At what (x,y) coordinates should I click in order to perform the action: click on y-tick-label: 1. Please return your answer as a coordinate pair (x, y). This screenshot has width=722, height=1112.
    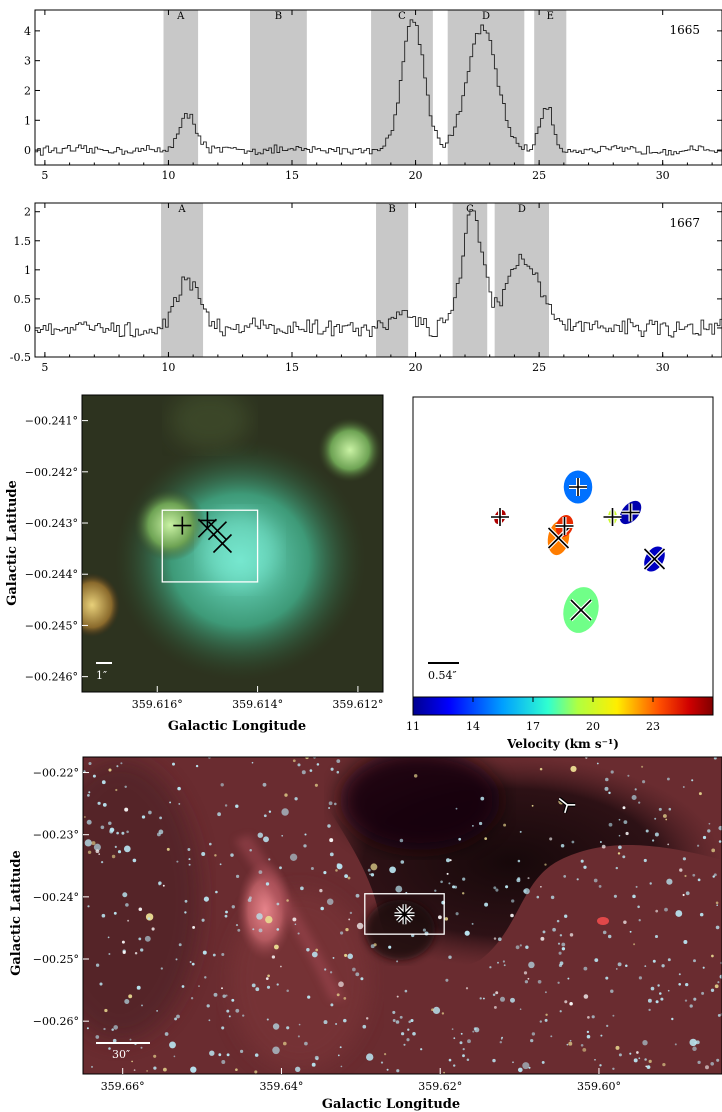
    Looking at the image, I should click on (27, 270).